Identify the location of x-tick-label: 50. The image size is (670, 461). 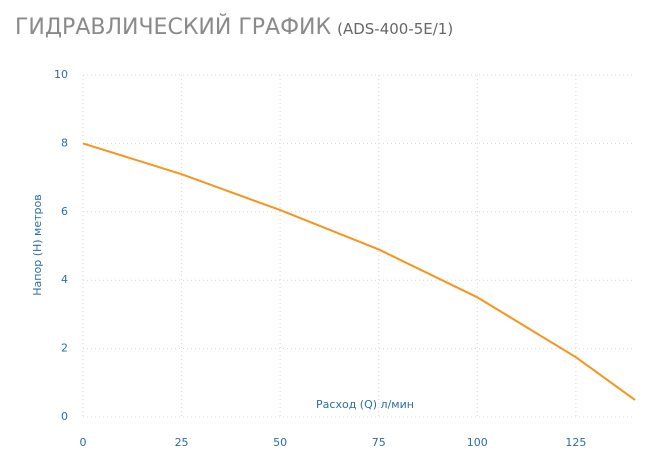
(280, 442).